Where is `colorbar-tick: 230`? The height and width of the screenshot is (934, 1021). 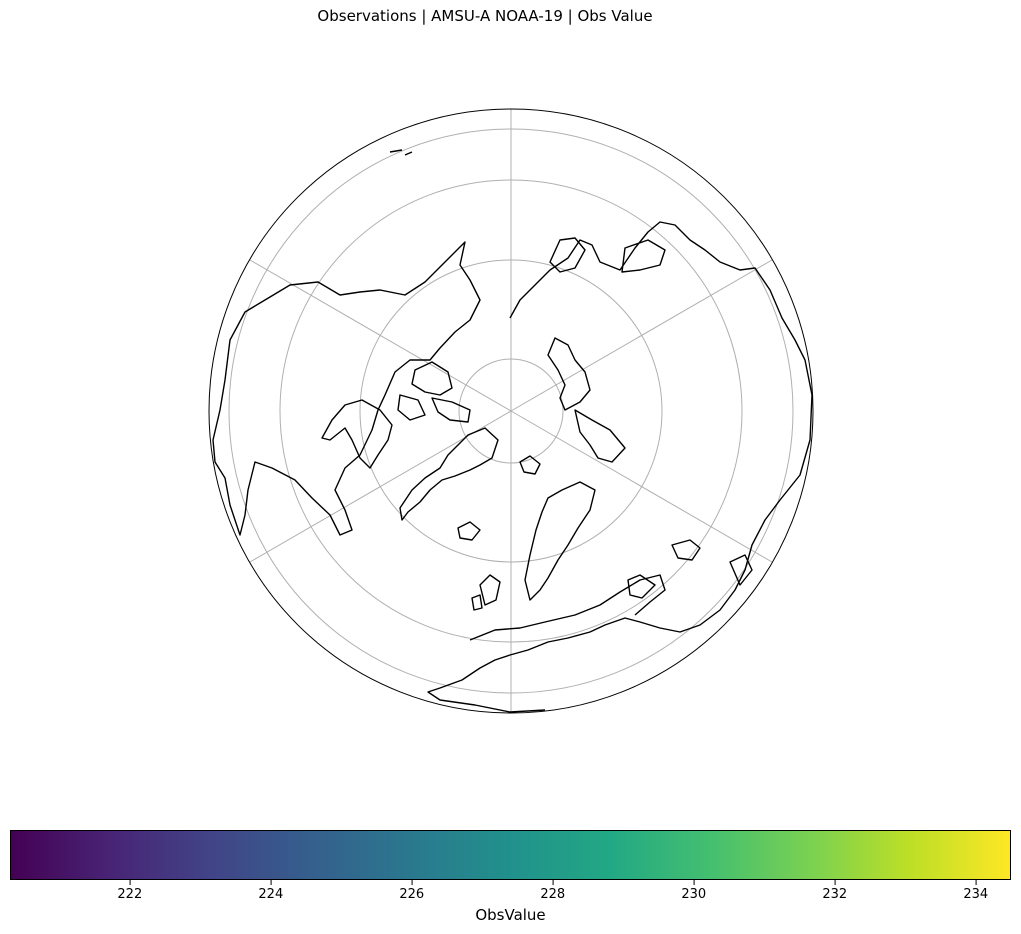
colorbar-tick: 230 is located at coordinates (693, 891).